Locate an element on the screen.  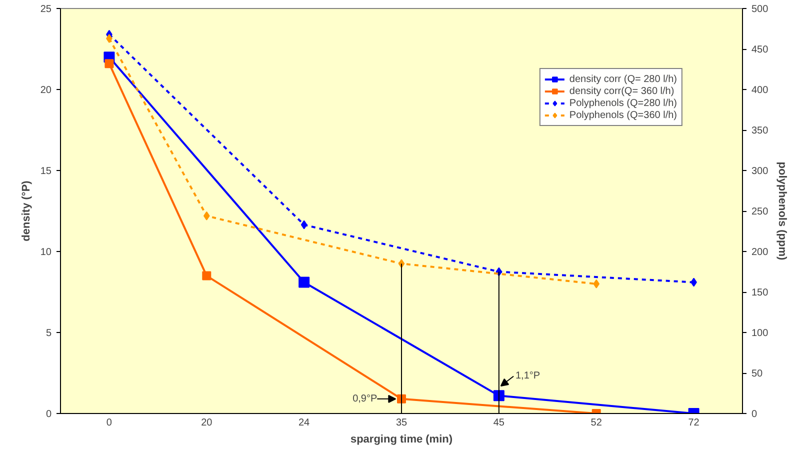
legend-label: Polyphenols (Q=360 l/h) is located at coordinates (623, 115).